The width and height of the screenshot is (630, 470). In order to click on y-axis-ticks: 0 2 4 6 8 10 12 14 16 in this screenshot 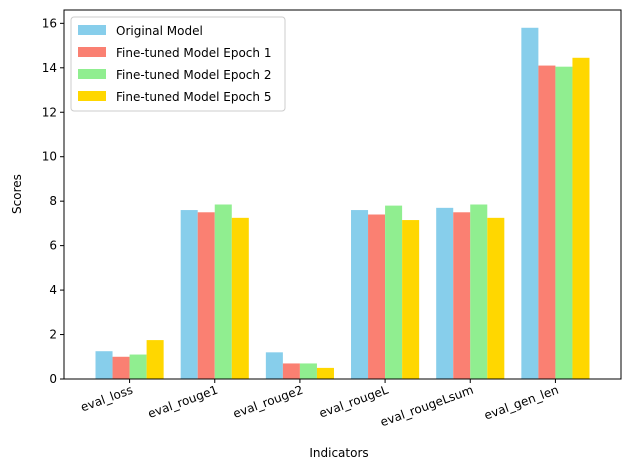, I will do `click(53, 201)`.